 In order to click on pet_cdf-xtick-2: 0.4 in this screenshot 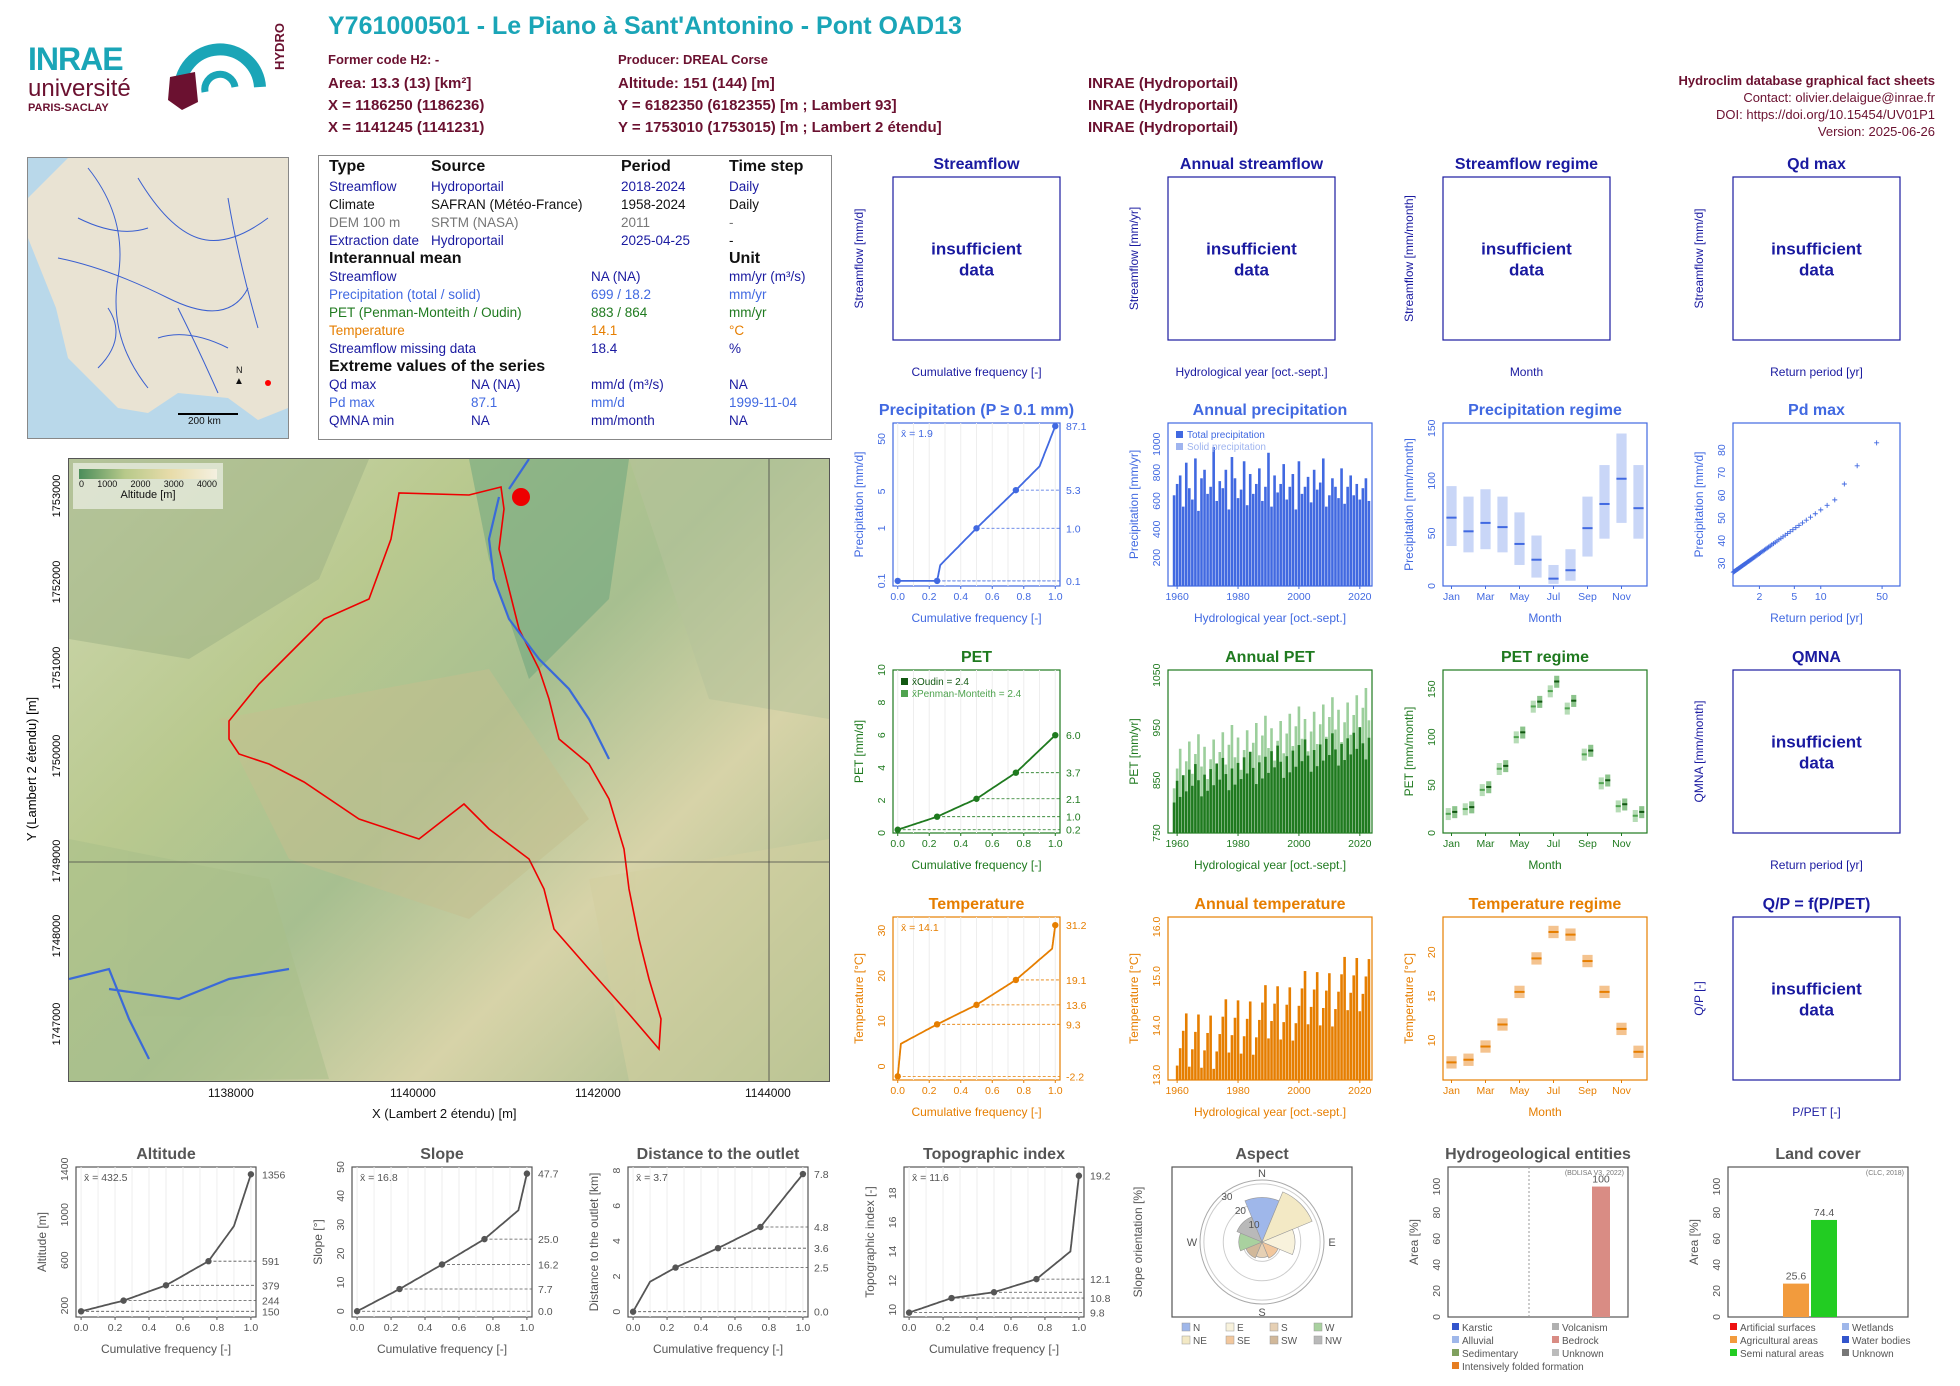, I will do `click(960, 844)`.